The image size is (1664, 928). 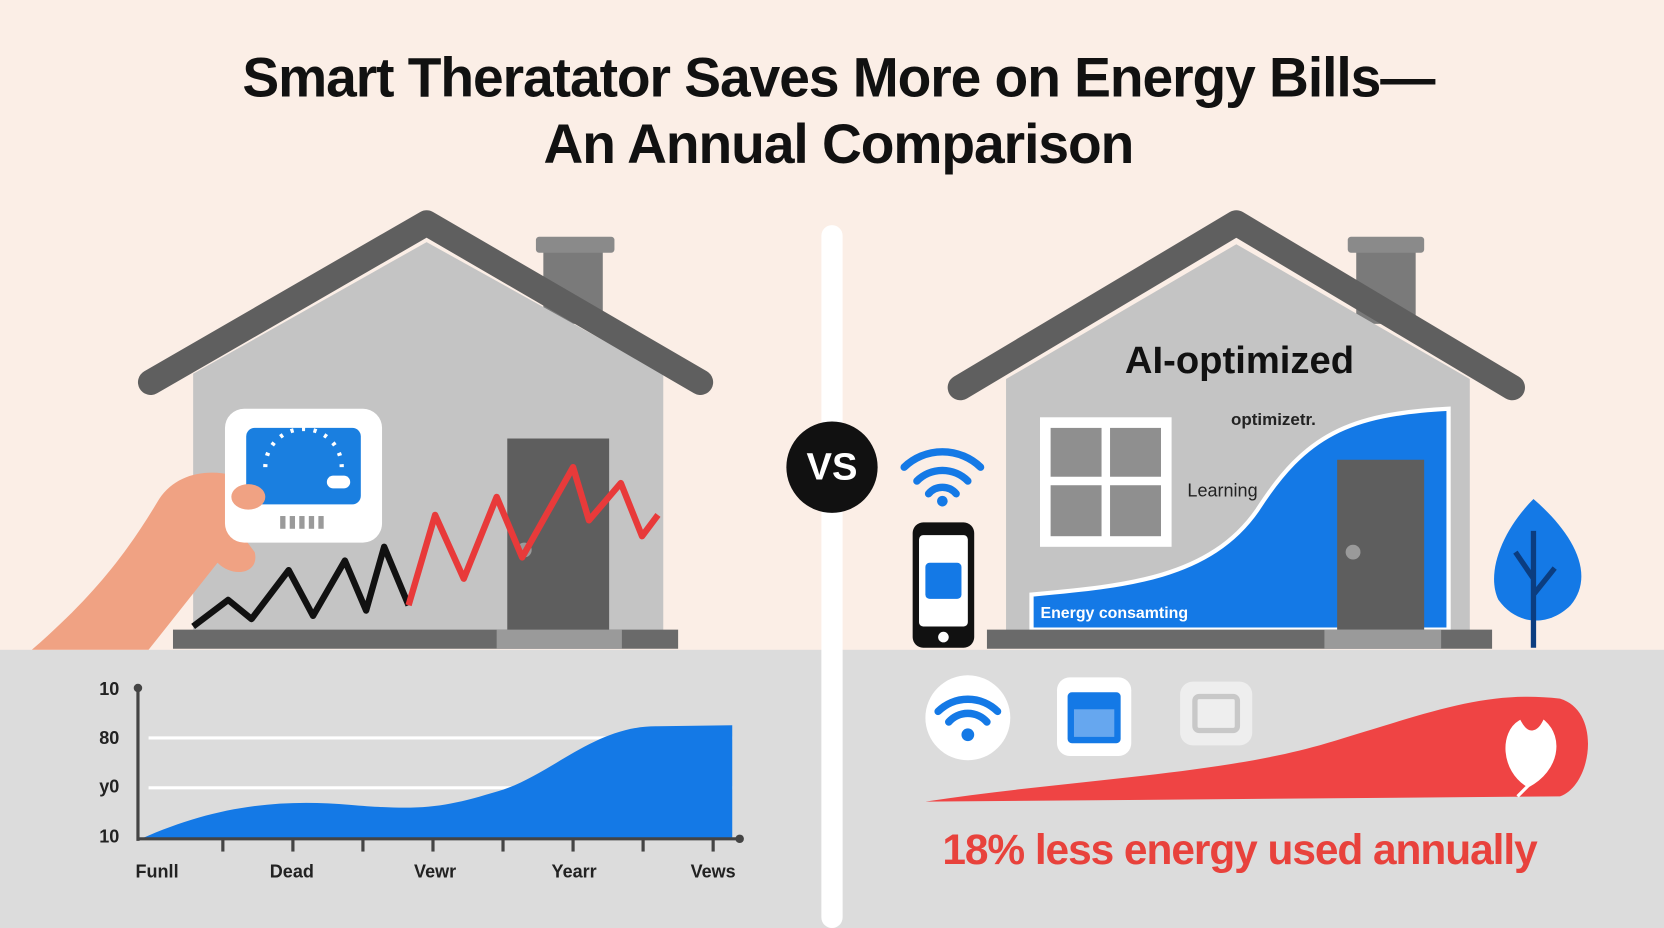 What do you see at coordinates (109, 787) in the screenshot?
I see `y-label: y0` at bounding box center [109, 787].